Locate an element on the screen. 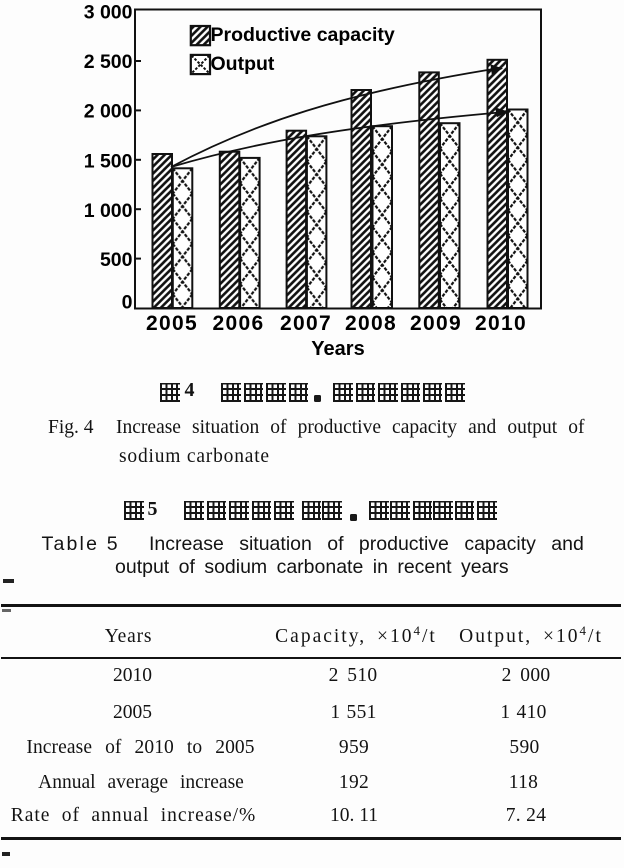 The width and height of the screenshot is (624, 868). svg-text: 2010 is located at coordinates (501, 323).